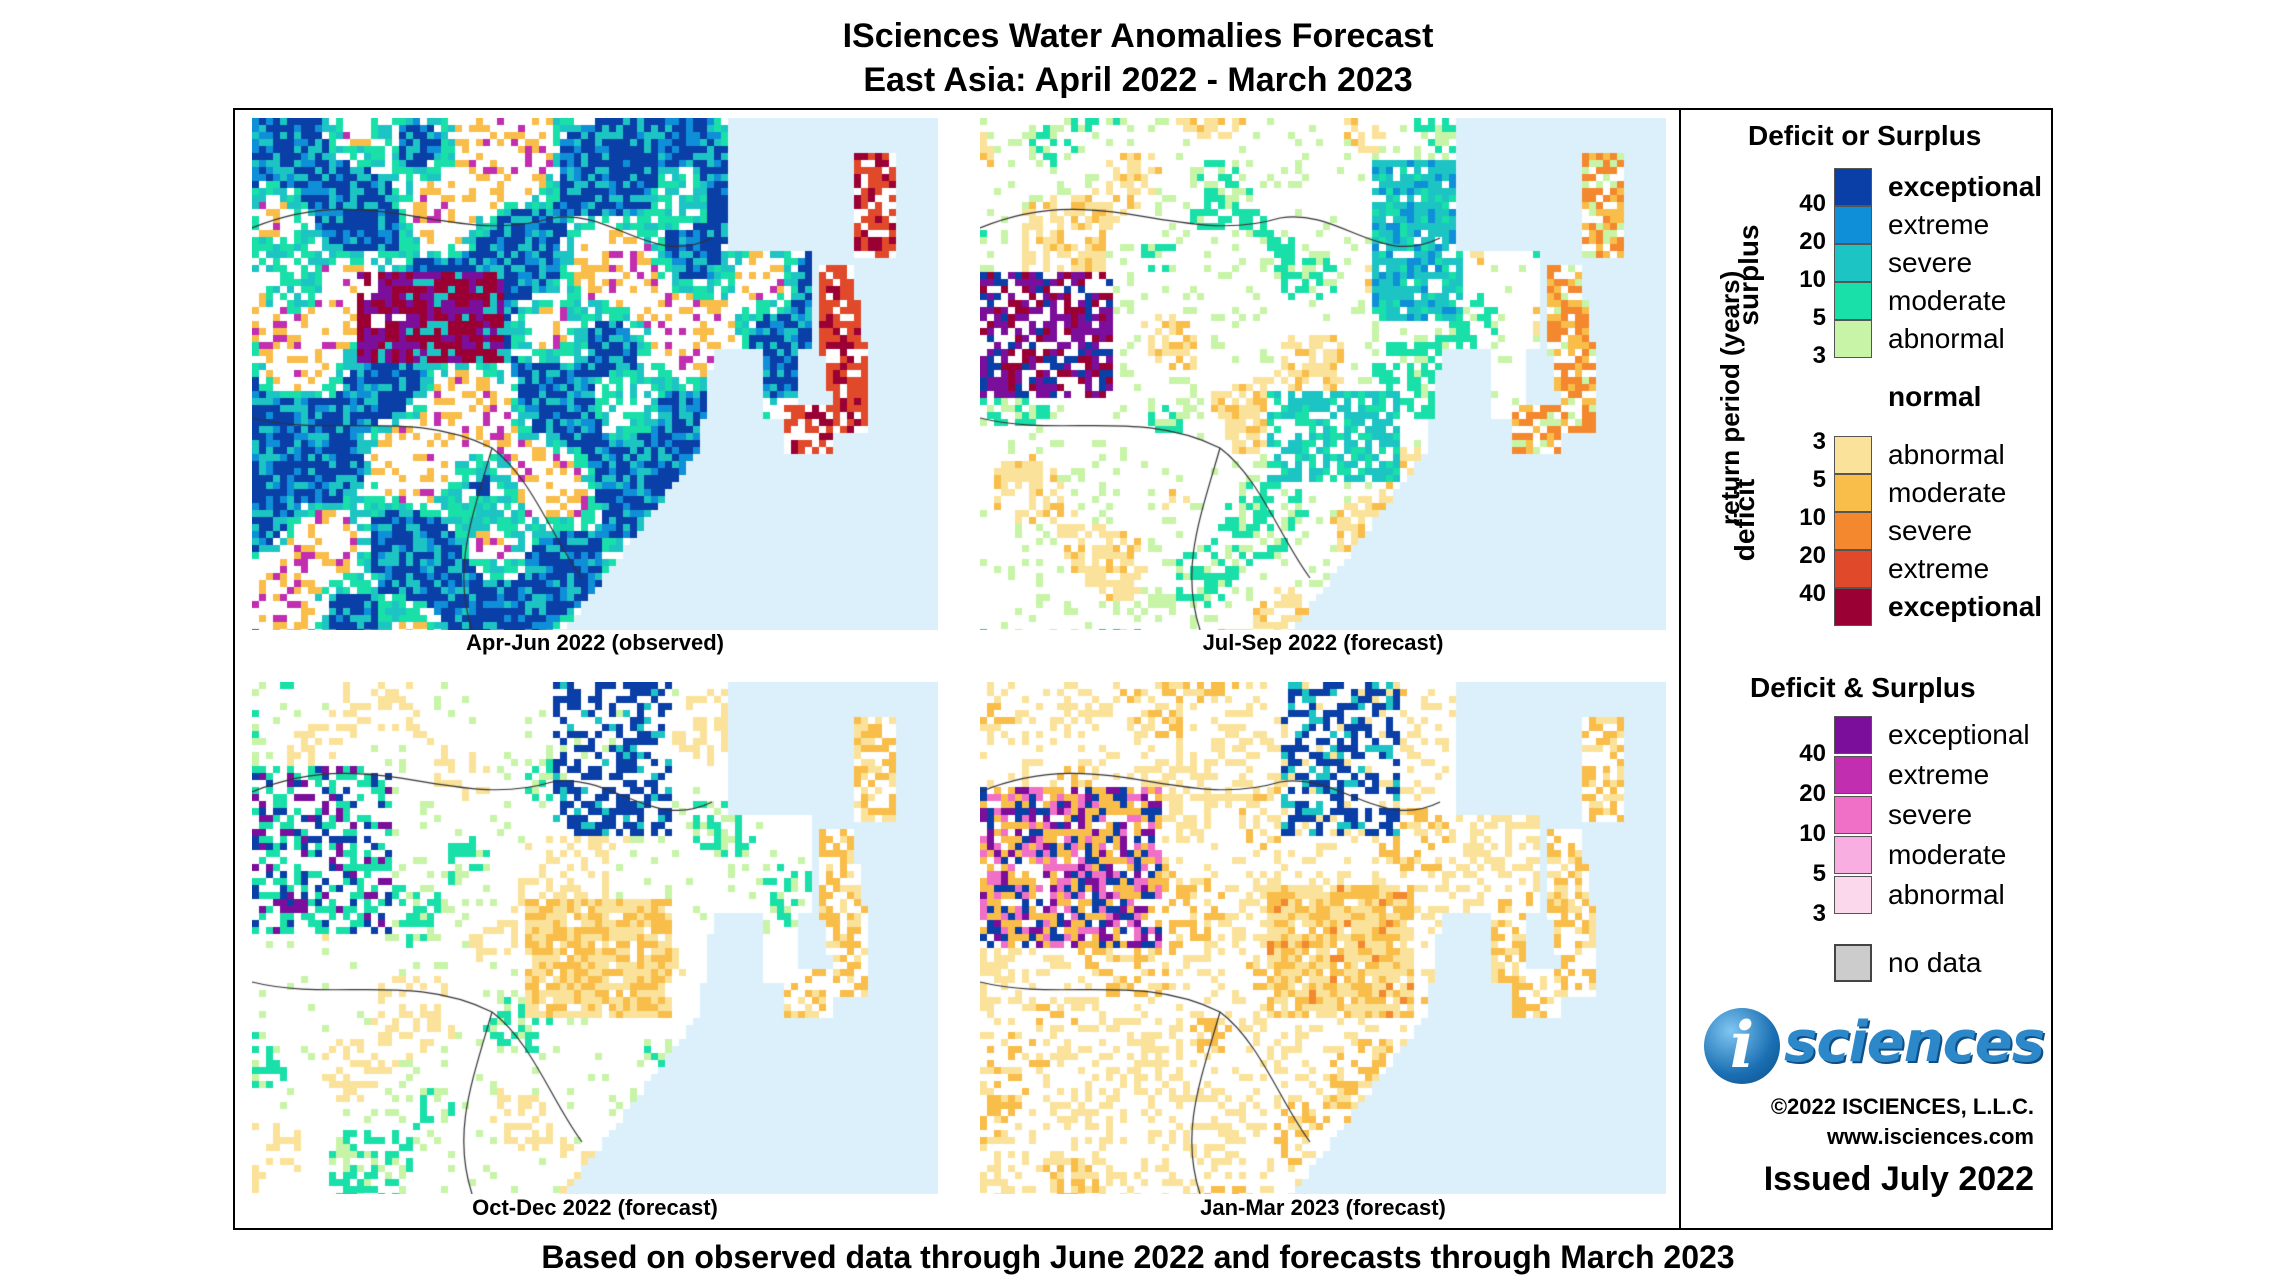 The height and width of the screenshot is (1280, 2276). I want to click on deficit-swatch-severe, so click(1853, 531).